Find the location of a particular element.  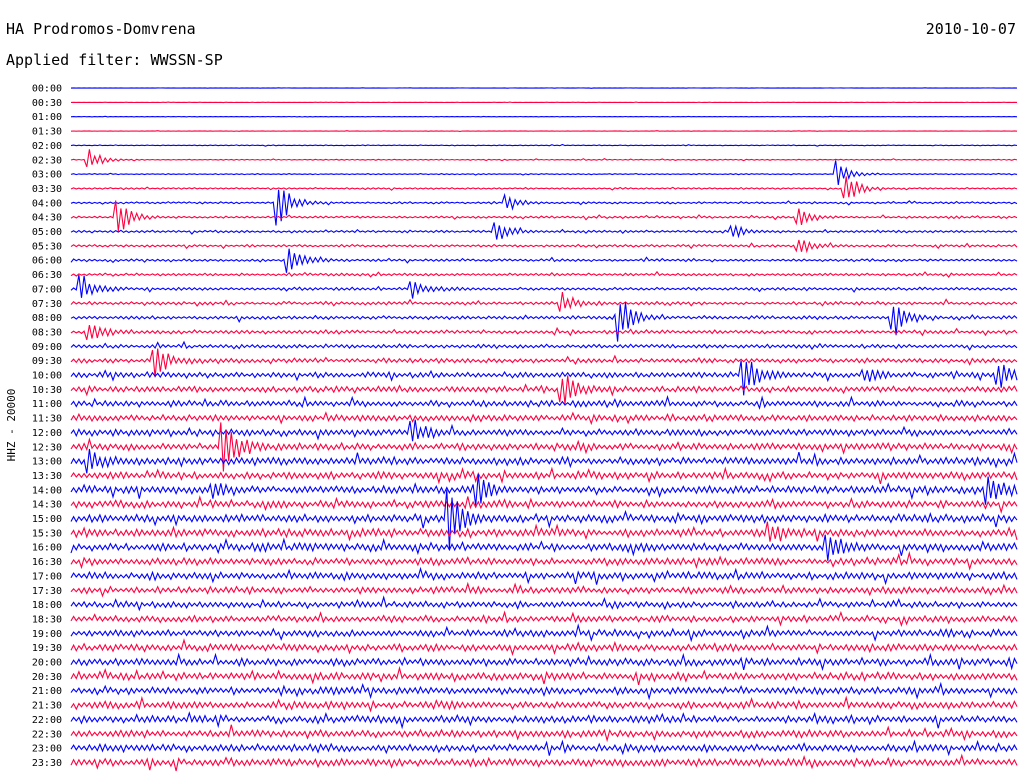

row-time-label: 08:30 is located at coordinates (47, 332).